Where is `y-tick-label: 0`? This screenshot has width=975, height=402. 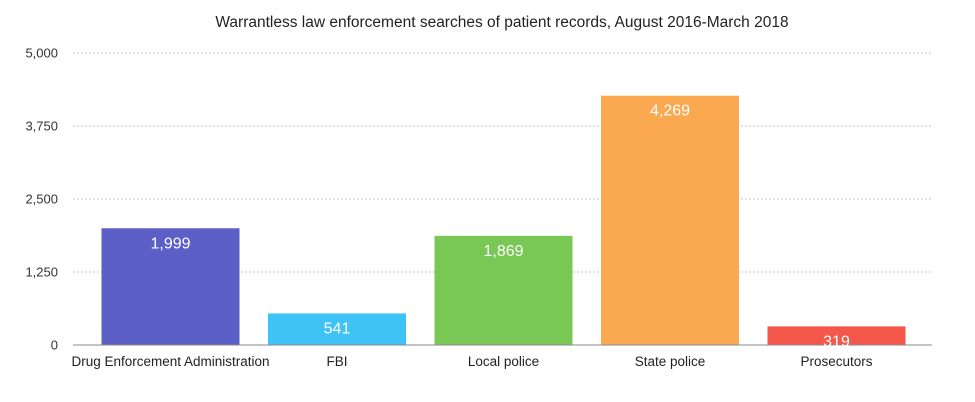 y-tick-label: 0 is located at coordinates (54, 345).